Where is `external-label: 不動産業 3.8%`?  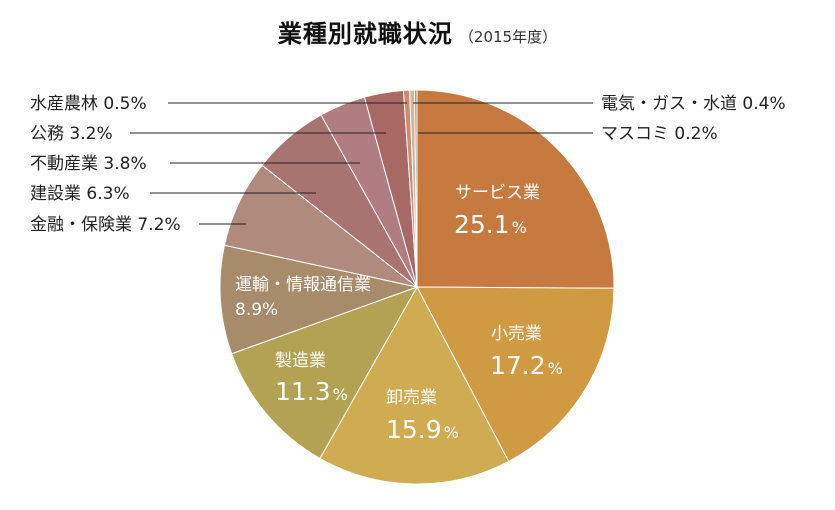
external-label: 不動産業 3.8% is located at coordinates (88, 164).